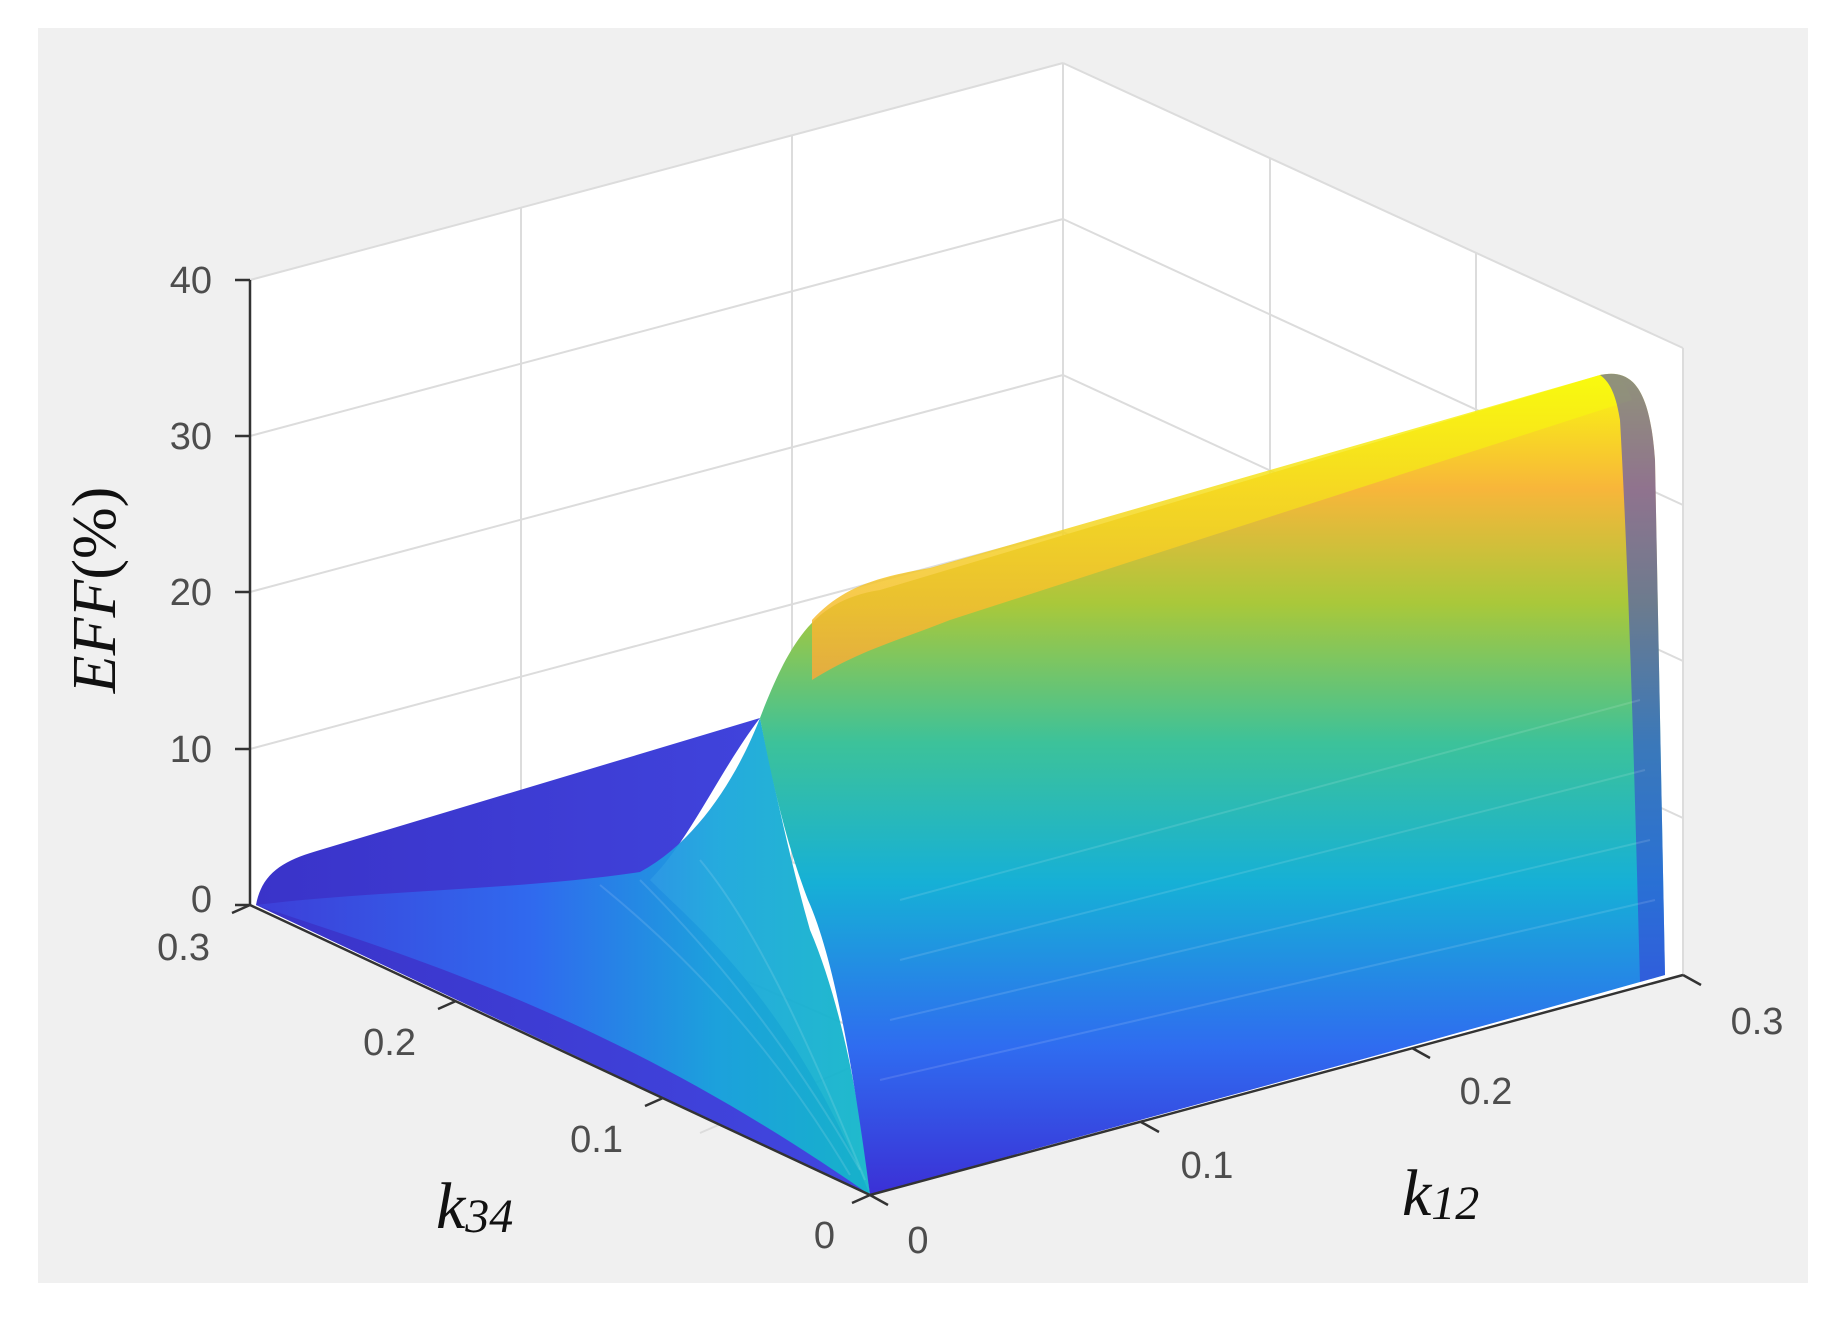  I want to click on k34-tick-label: 0.2, so click(389, 1043).